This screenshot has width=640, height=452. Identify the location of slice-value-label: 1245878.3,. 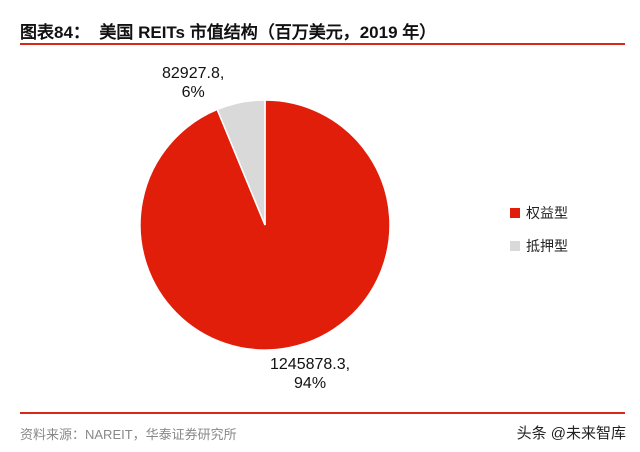
(310, 364).